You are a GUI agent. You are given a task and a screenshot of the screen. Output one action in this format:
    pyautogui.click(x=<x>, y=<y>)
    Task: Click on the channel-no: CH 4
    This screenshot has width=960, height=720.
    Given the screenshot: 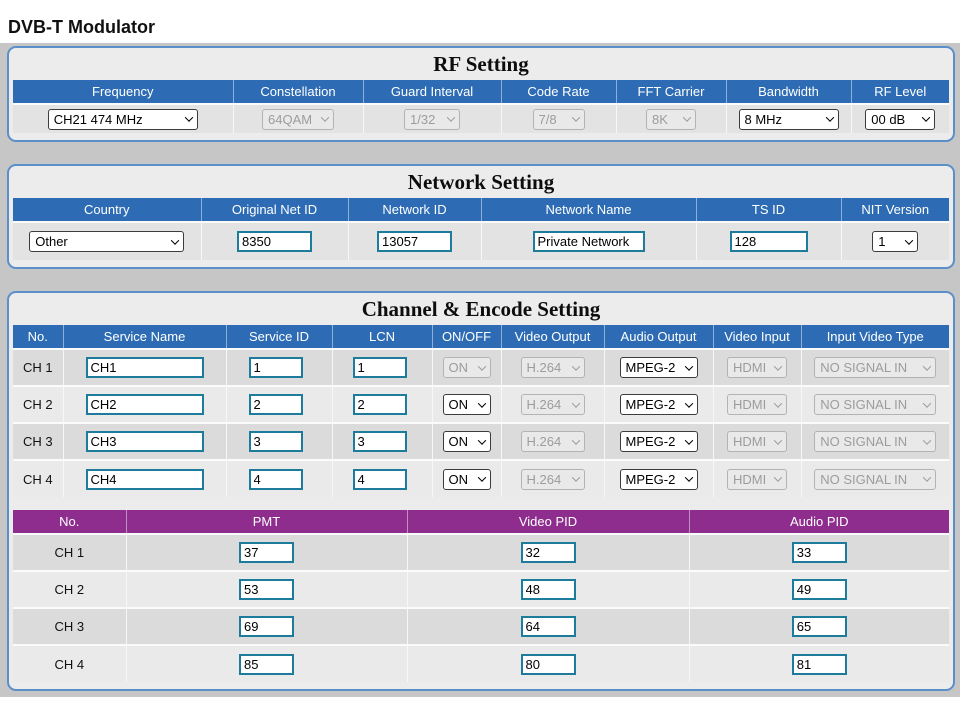 What is the action you would take?
    pyautogui.click(x=38, y=478)
    